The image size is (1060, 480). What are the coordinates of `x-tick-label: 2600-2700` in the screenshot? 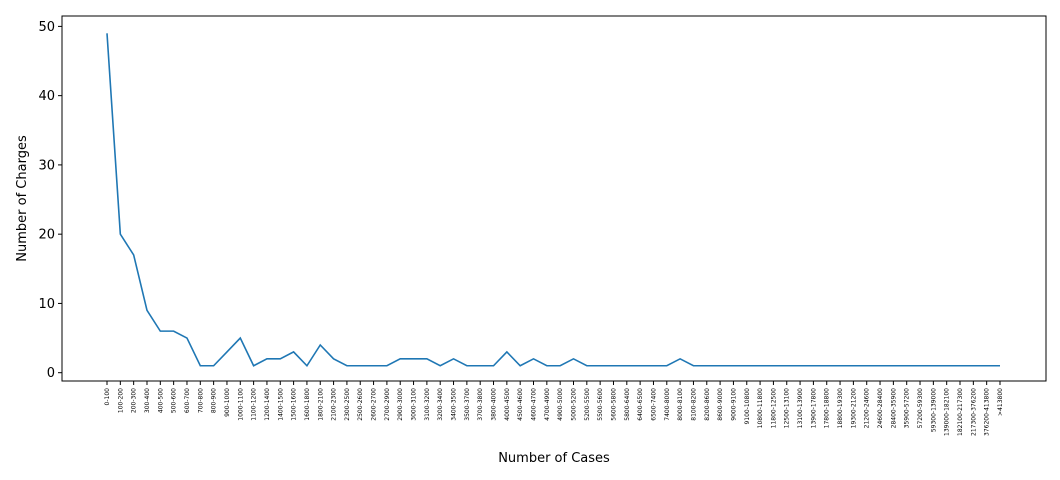 It's located at (374, 404).